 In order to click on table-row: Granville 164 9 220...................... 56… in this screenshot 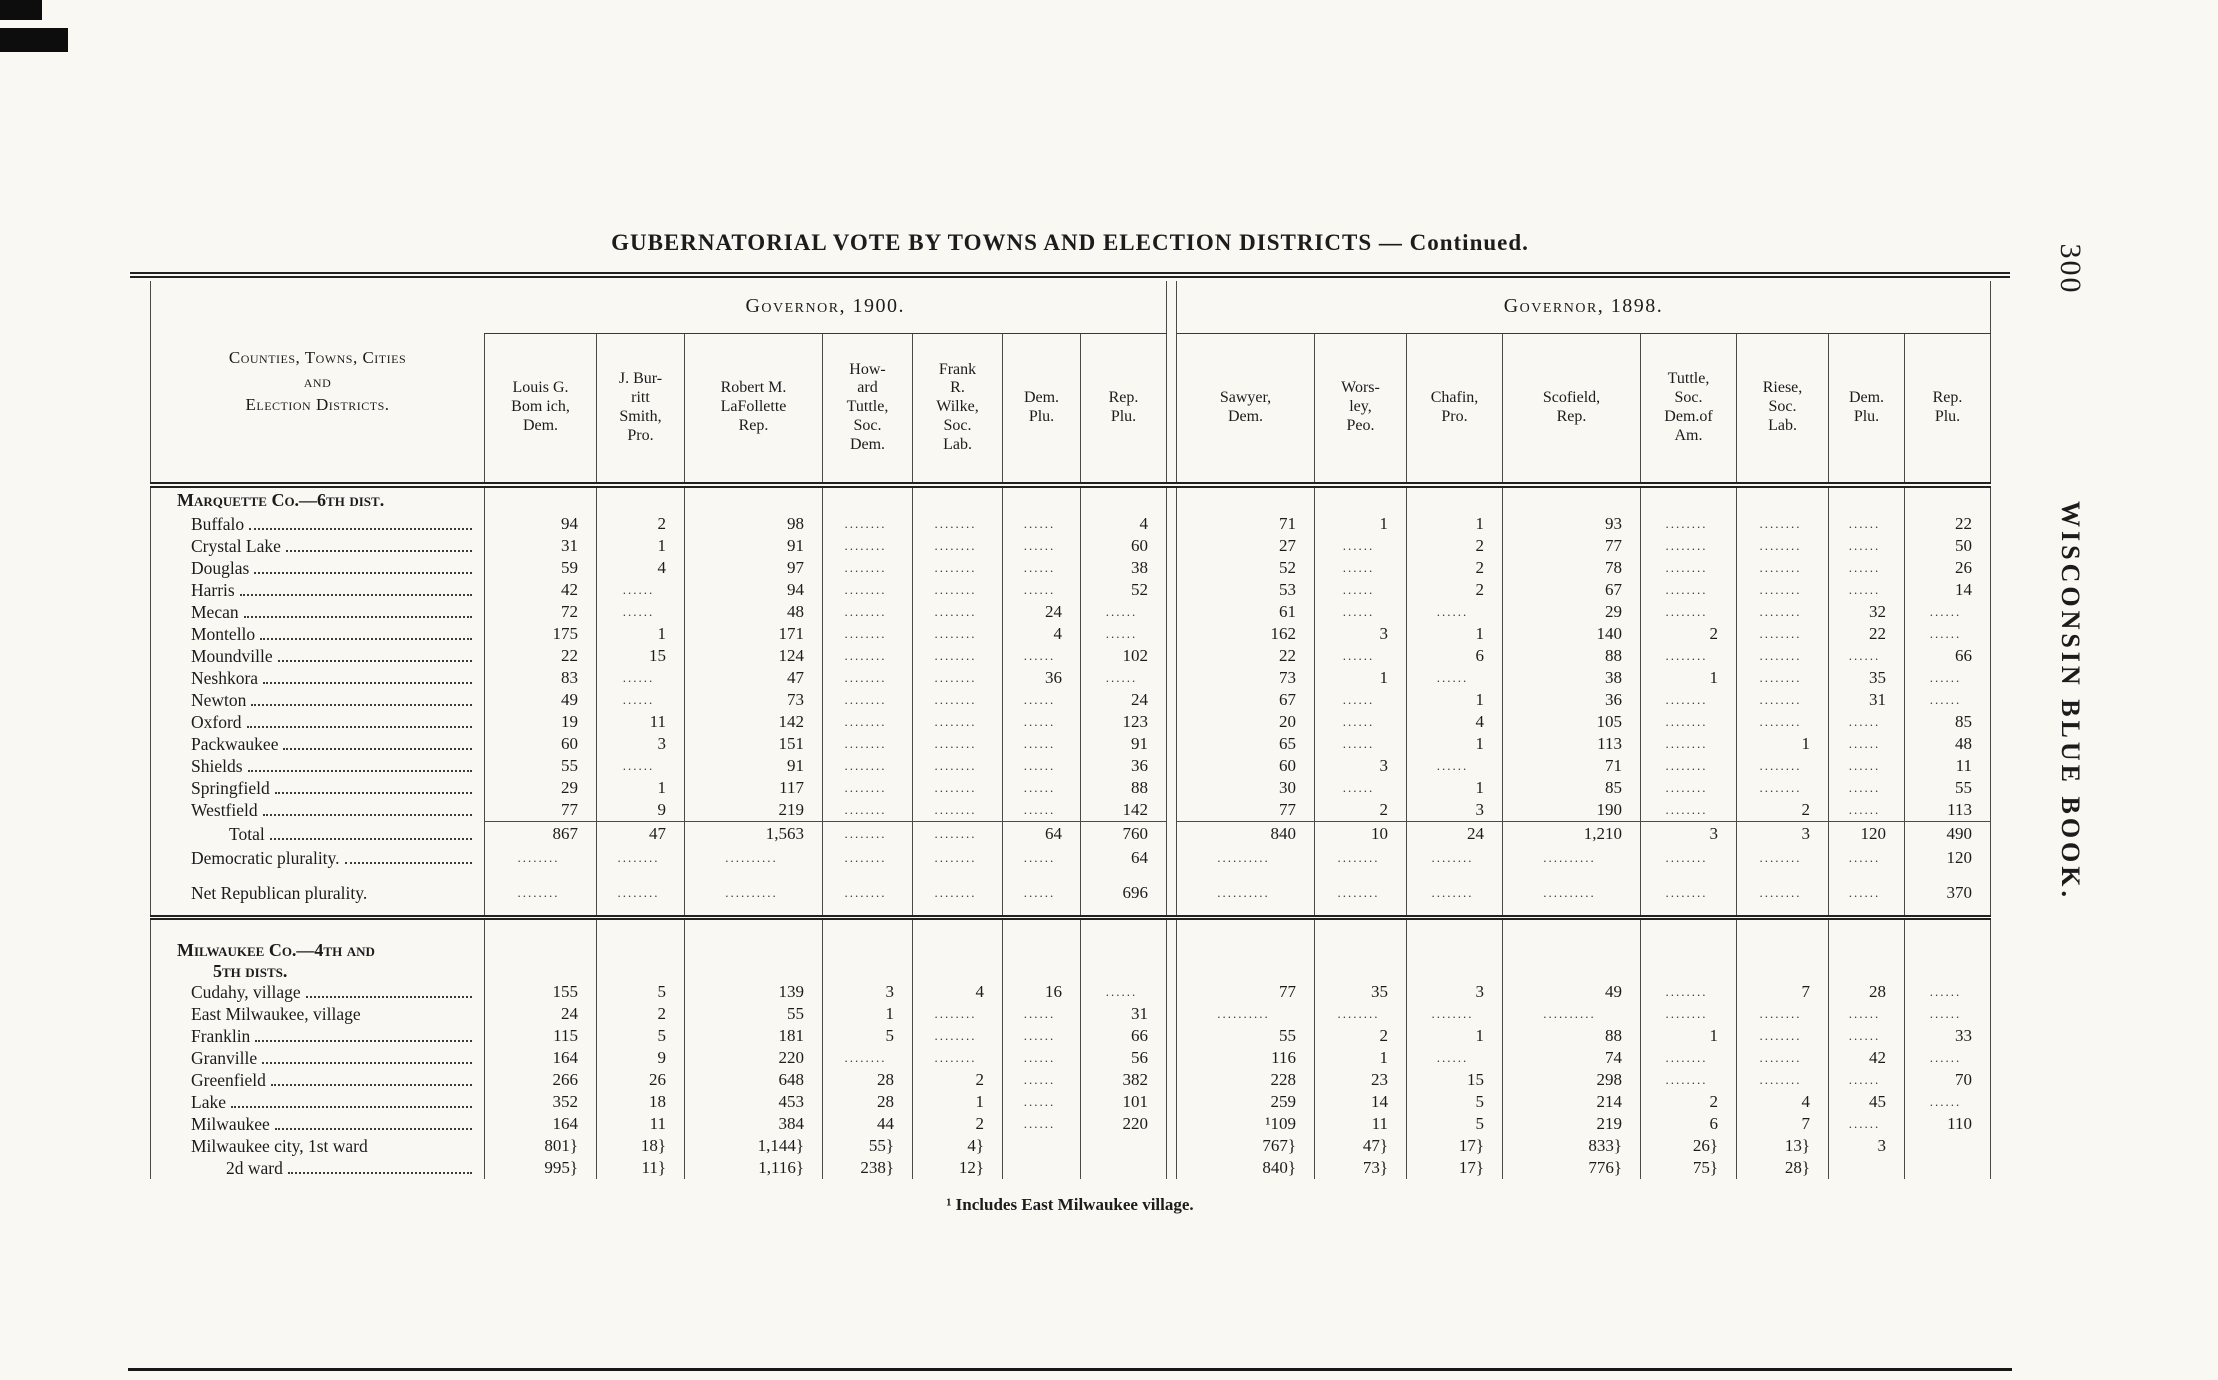, I will do `click(1071, 1058)`.